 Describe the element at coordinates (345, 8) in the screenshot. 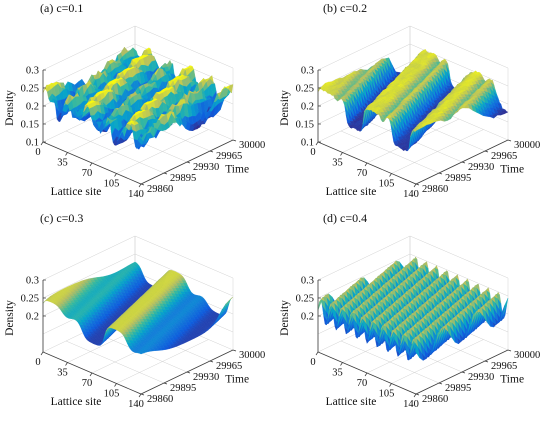

I see `panel-title: (b) c=0.2` at that location.